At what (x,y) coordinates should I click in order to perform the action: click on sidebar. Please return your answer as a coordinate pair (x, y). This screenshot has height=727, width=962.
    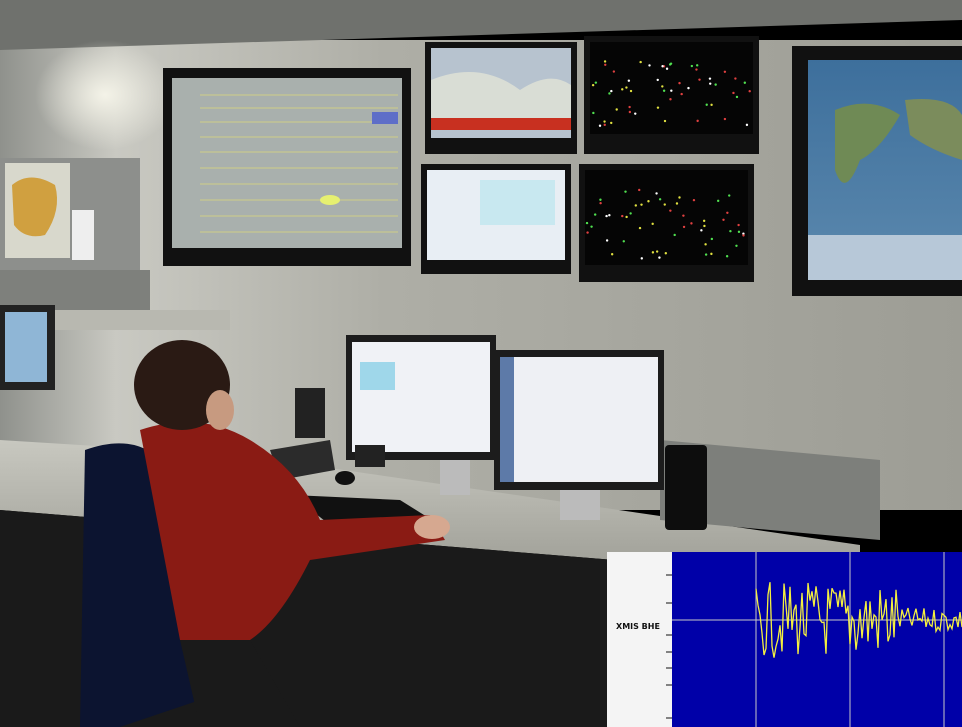
    Looking at the image, I should click on (507, 419).